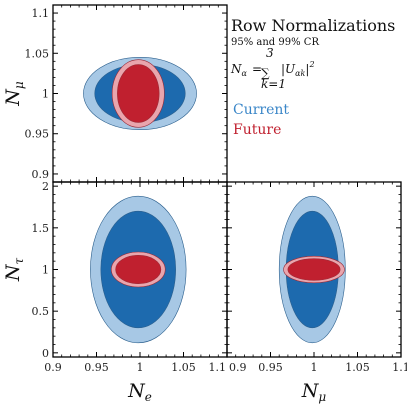 This screenshot has width=407, height=409. What do you see at coordinates (14, 270) in the screenshot?
I see `y-axis-label: Nτ` at bounding box center [14, 270].